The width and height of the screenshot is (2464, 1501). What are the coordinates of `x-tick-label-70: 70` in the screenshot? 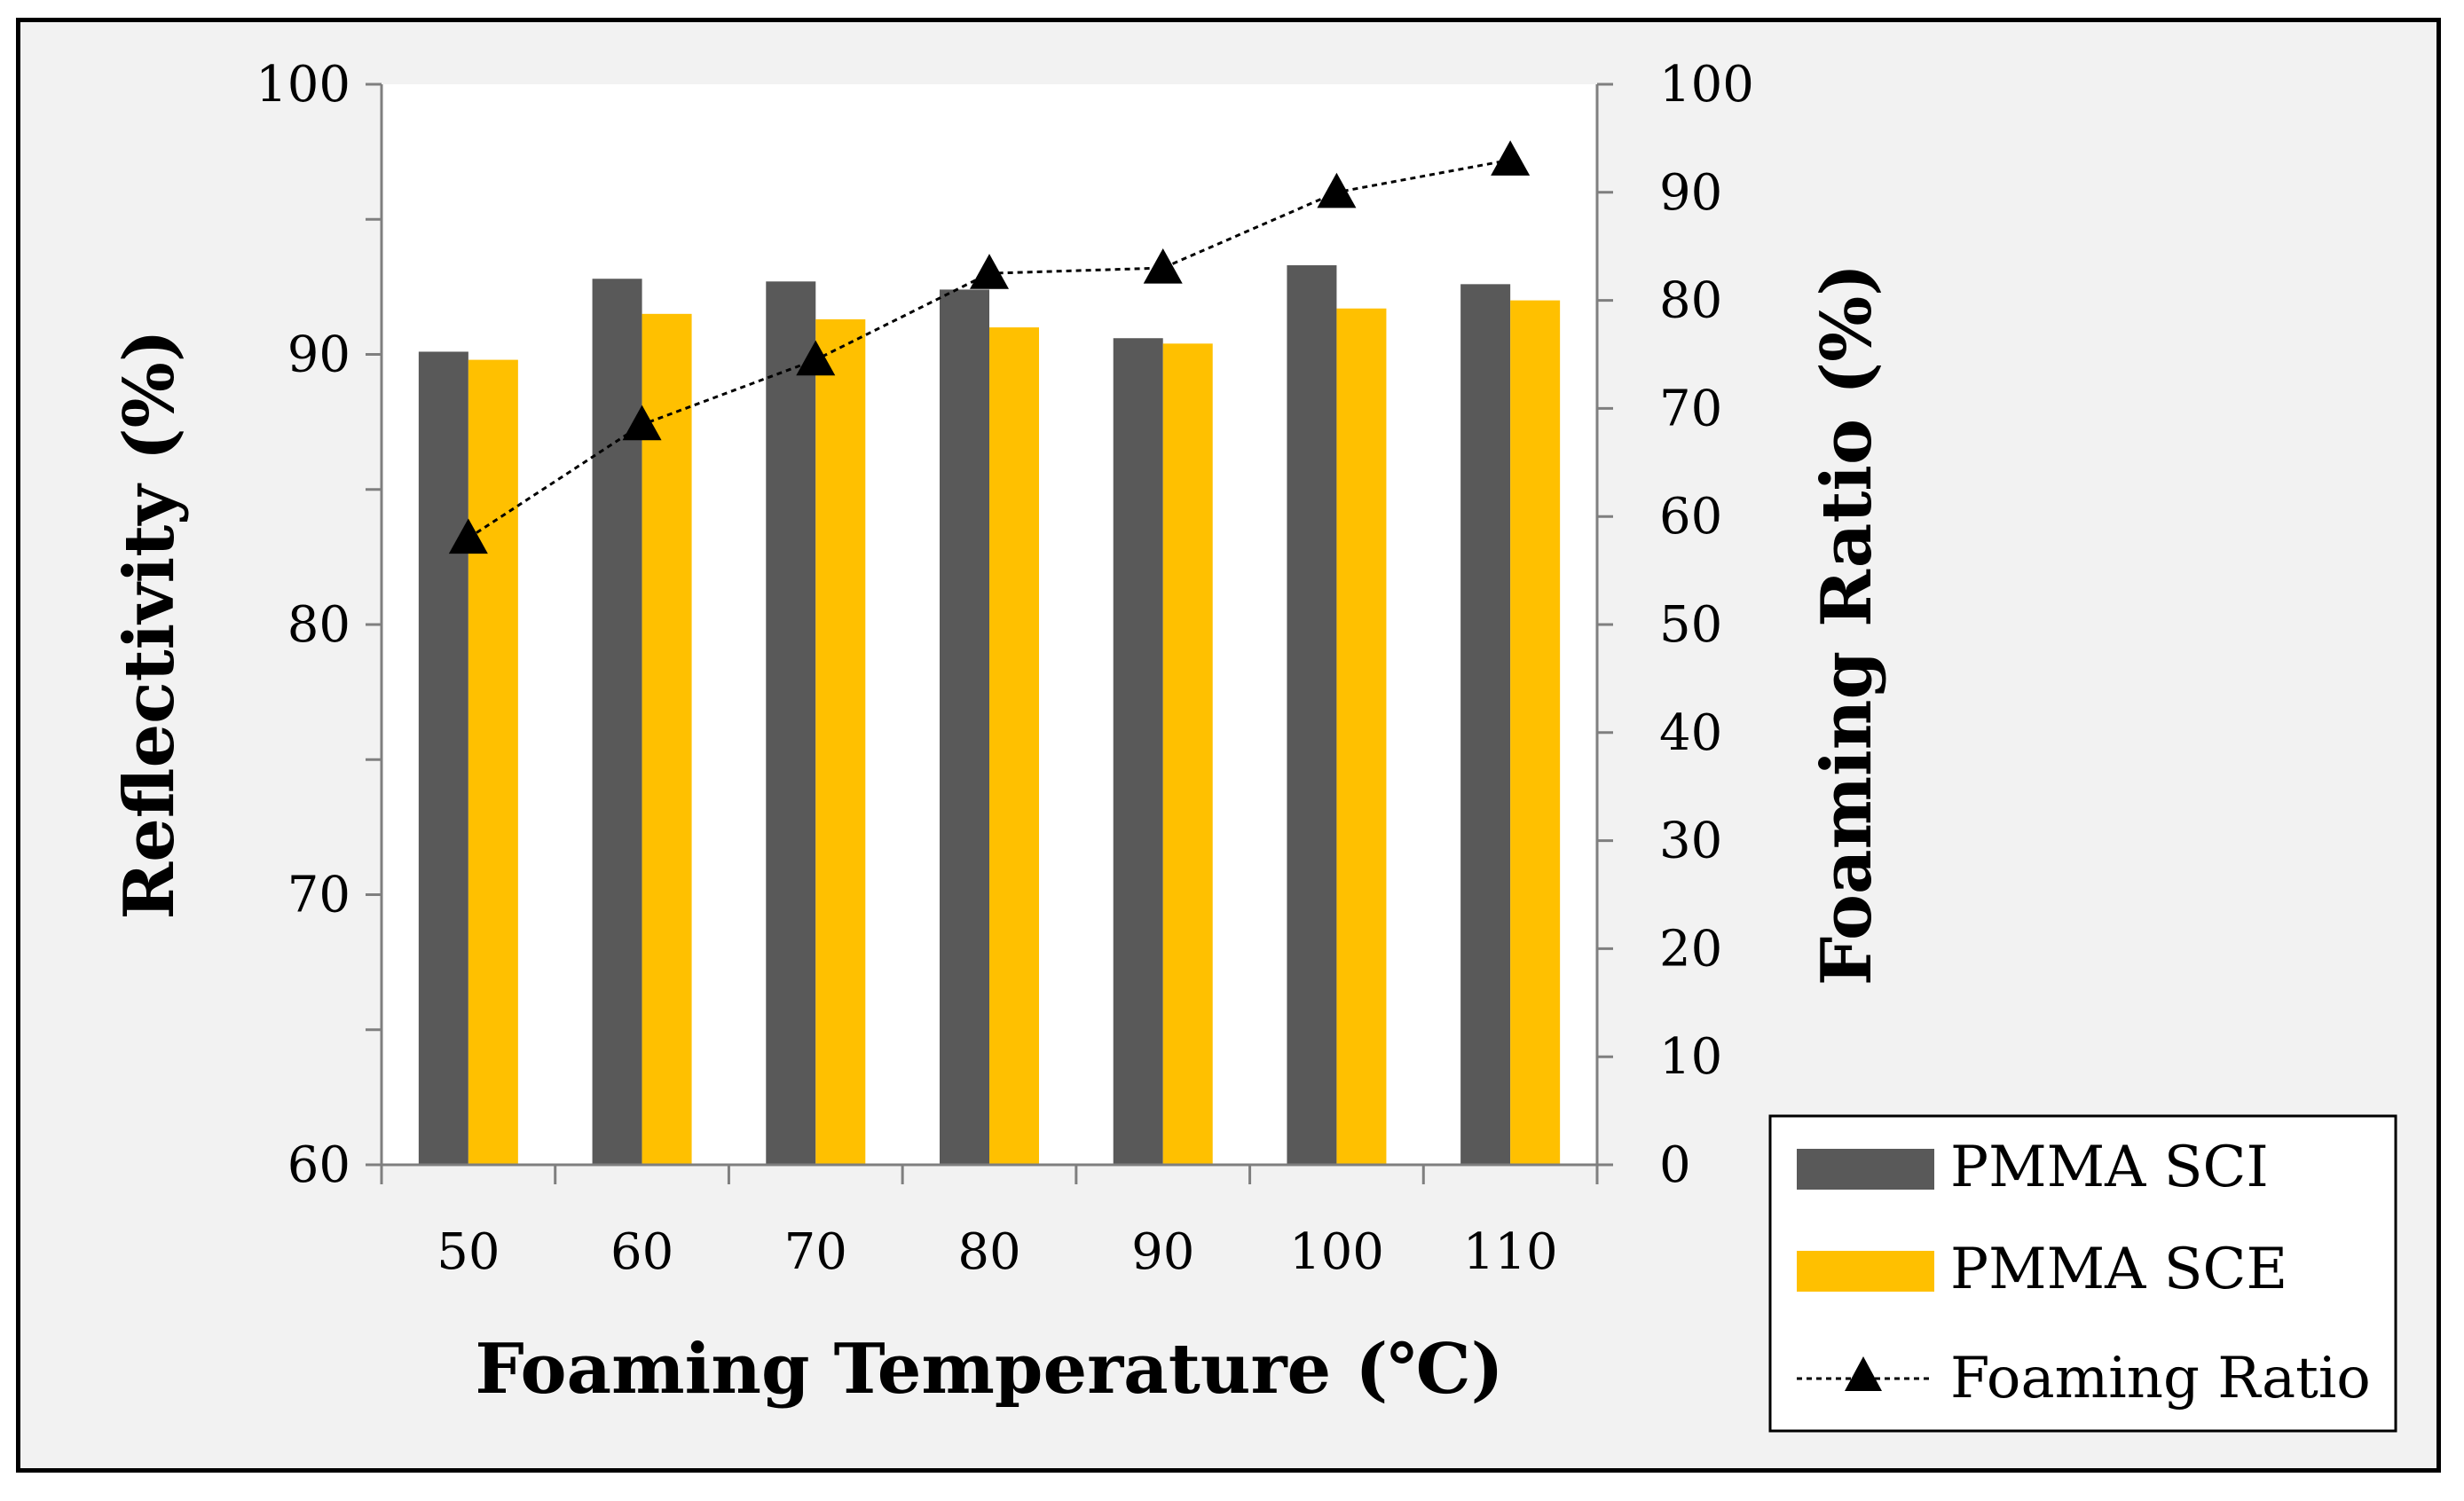 It's located at (815, 1252).